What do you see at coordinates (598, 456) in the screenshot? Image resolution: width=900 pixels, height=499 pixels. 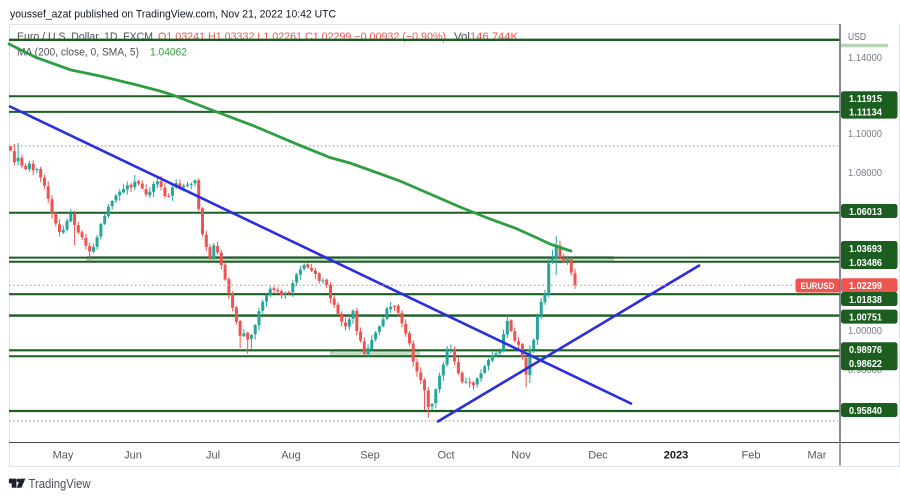 I see `svg-text: Dec` at bounding box center [598, 456].